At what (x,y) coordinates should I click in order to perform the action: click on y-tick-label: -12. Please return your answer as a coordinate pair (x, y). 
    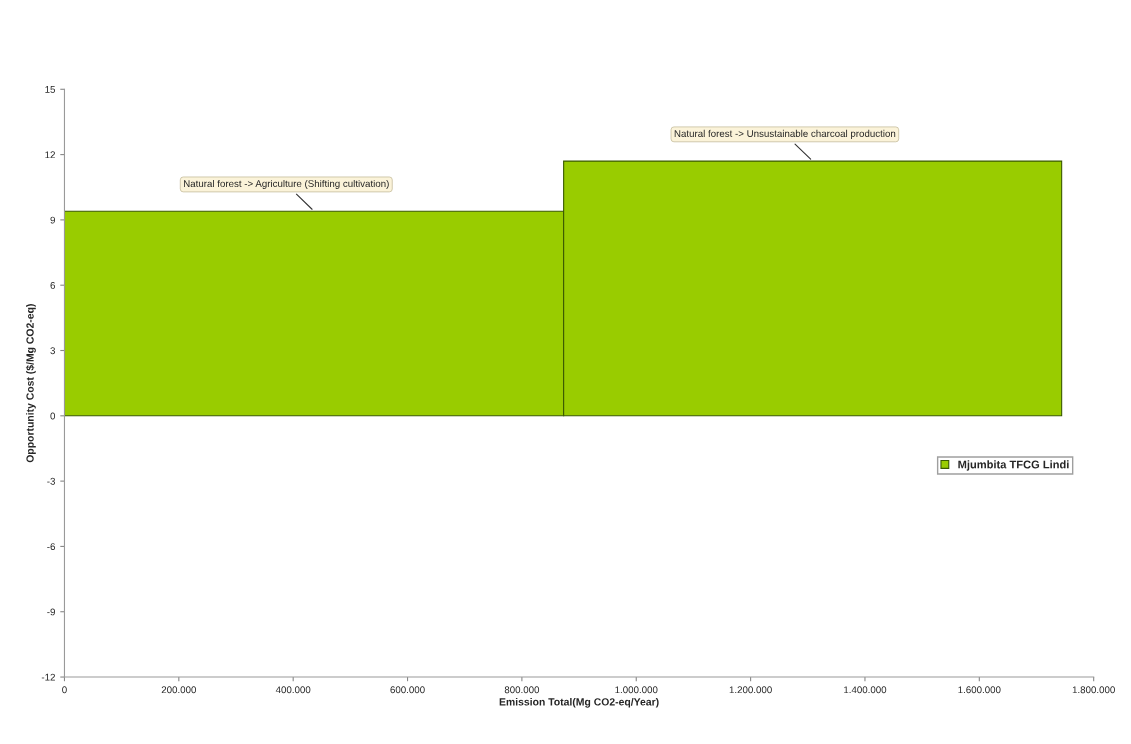
    Looking at the image, I should click on (48, 677).